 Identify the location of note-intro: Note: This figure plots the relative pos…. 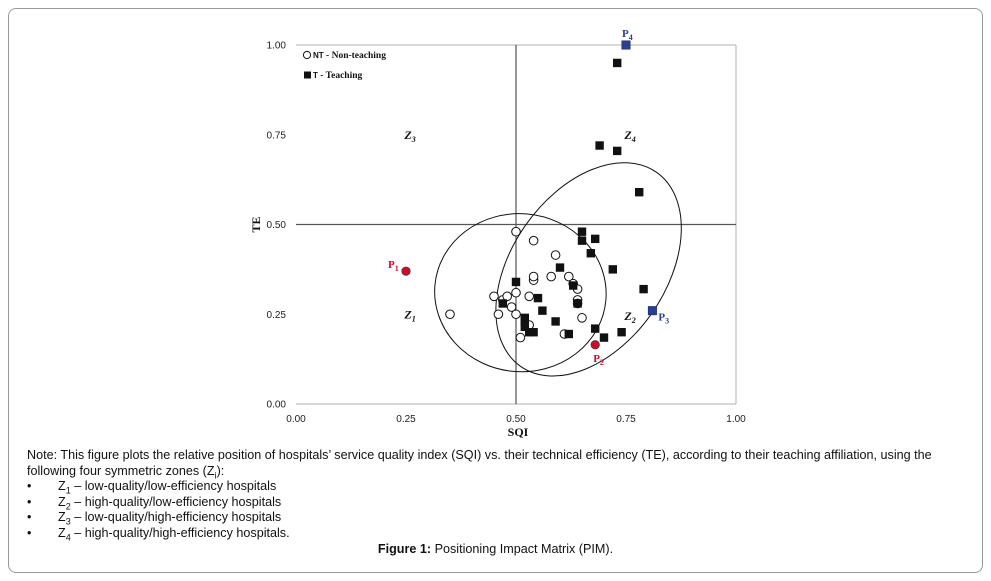
(479, 464).